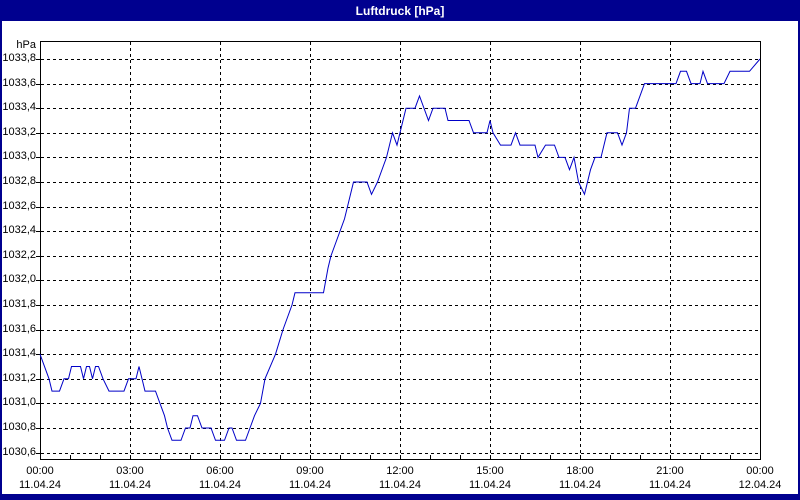  I want to click on y-tick-label: 1032,8, so click(19, 181).